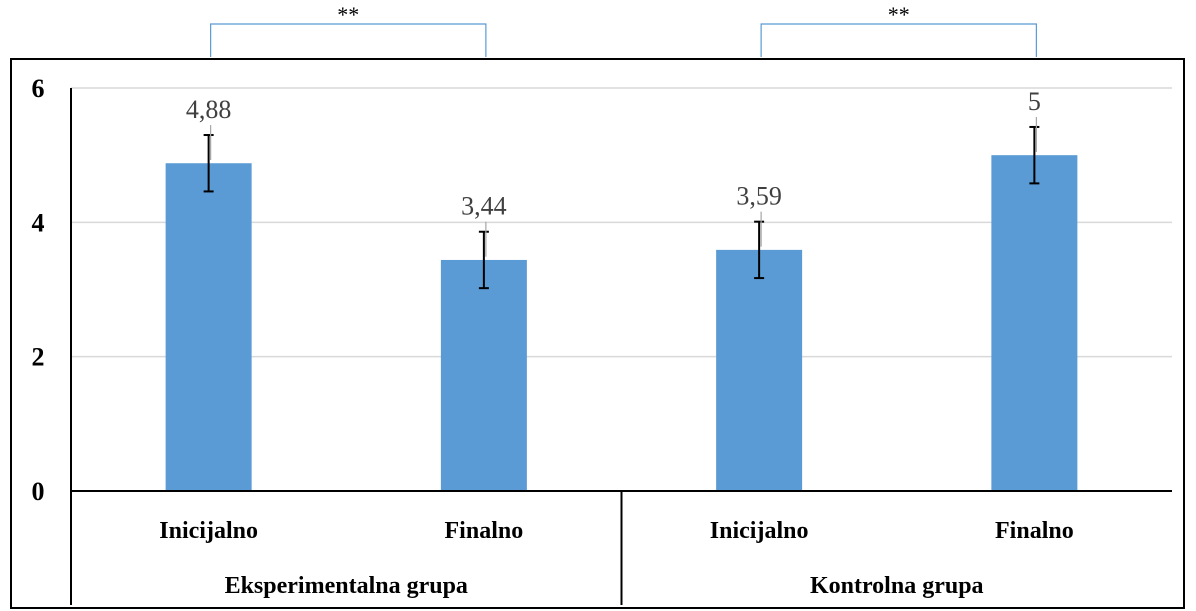 This screenshot has width=1196, height=611. Describe the element at coordinates (897, 586) in the screenshot. I see `group-label: Kontrolna grupa` at that location.